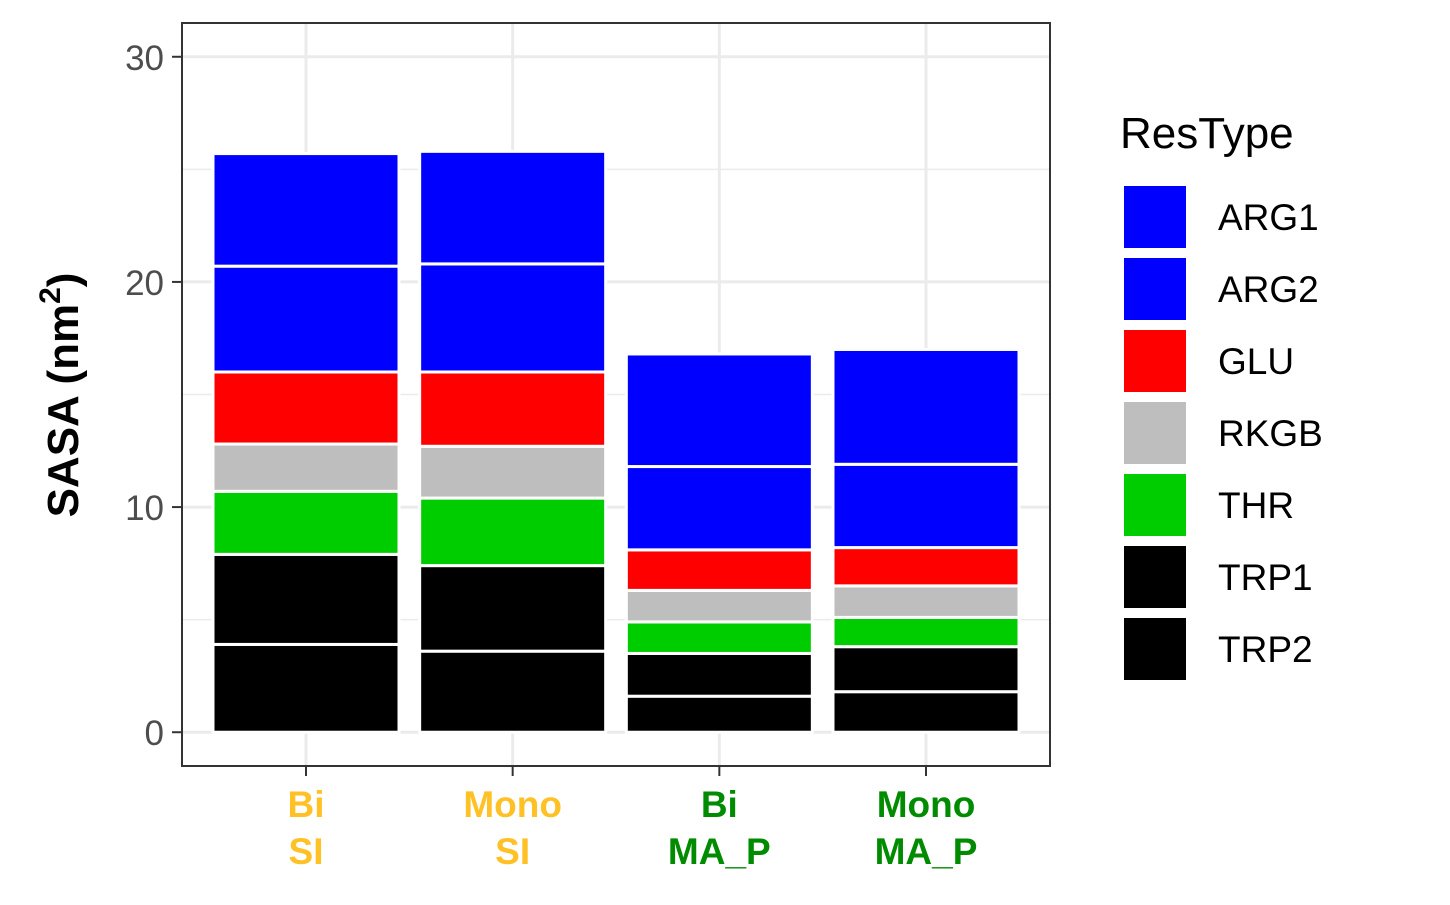 Image resolution: width=1450 pixels, height=905 pixels. Describe the element at coordinates (1155, 361) in the screenshot. I see `legend-key-glu` at that location.